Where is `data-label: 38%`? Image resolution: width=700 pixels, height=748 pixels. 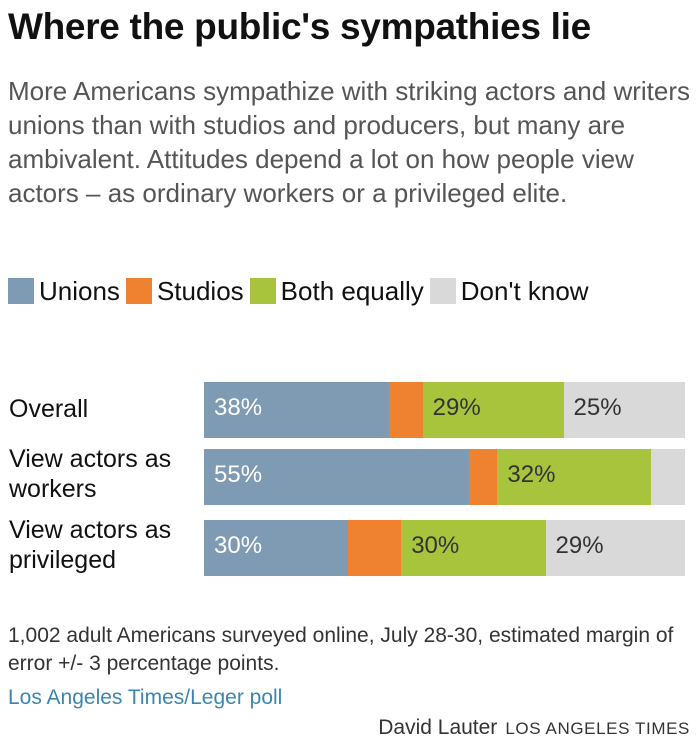
data-label: 38% is located at coordinates (238, 407).